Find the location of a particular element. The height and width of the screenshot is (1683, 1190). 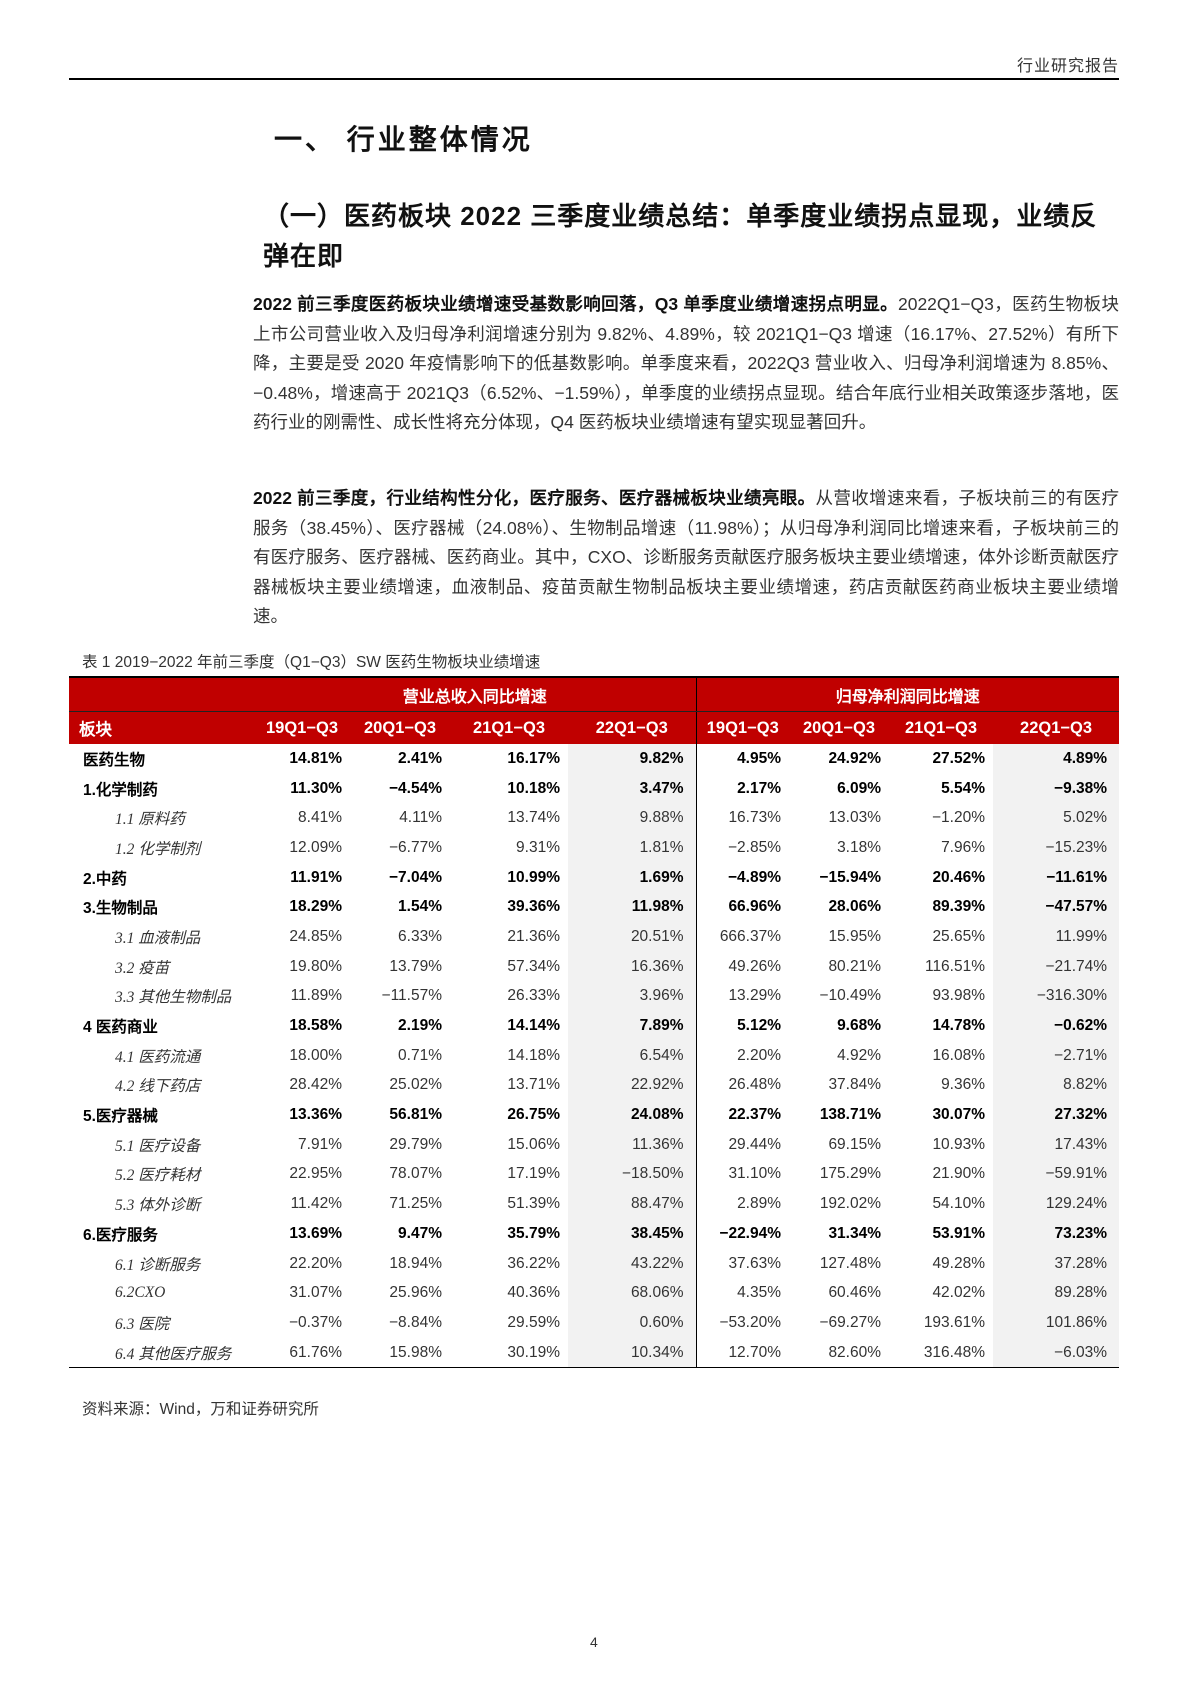

value-cell: 14.14% is located at coordinates (533, 1026).